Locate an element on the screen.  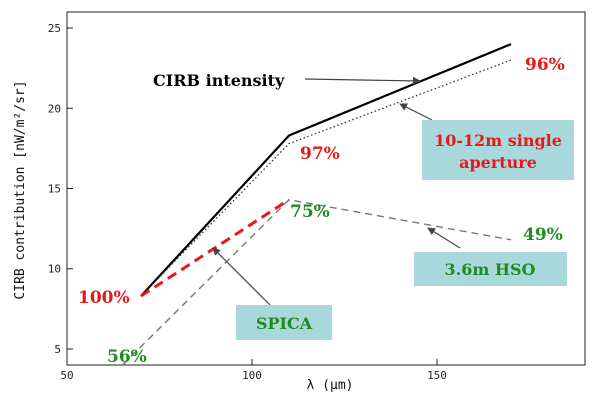
pct-label-56: 56% is located at coordinates (127, 357).